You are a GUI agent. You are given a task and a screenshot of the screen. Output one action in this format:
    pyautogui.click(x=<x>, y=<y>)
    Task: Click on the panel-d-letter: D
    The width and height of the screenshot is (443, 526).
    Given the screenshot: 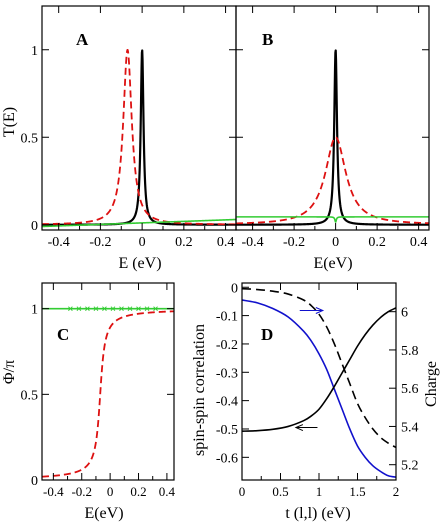 What is the action you would take?
    pyautogui.click(x=267, y=334)
    